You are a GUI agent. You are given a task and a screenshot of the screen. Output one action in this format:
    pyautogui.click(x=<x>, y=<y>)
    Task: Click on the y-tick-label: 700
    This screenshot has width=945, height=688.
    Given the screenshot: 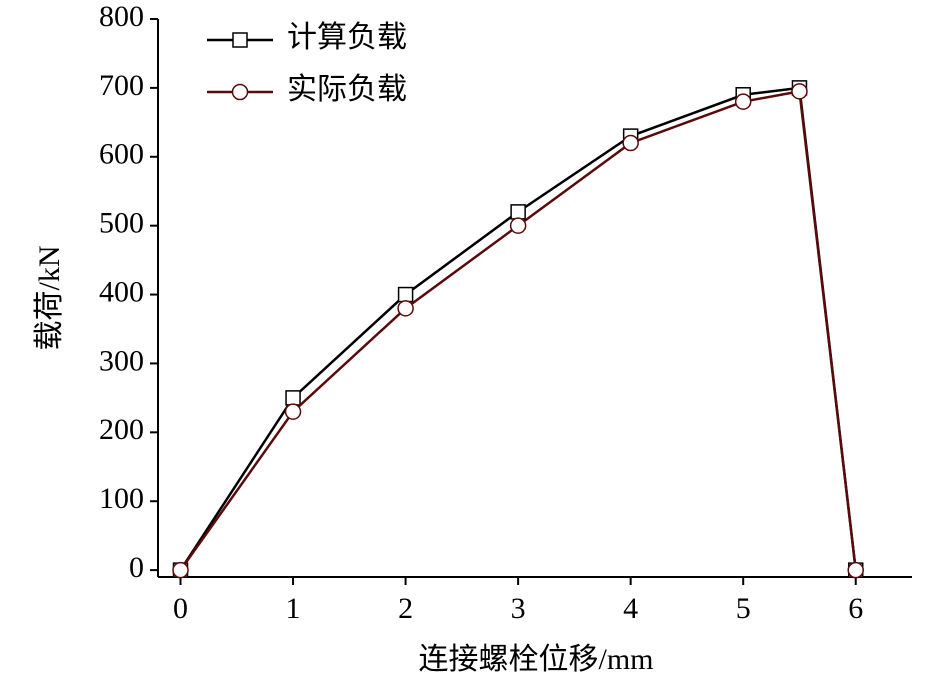 What is the action you would take?
    pyautogui.click(x=121, y=85)
    